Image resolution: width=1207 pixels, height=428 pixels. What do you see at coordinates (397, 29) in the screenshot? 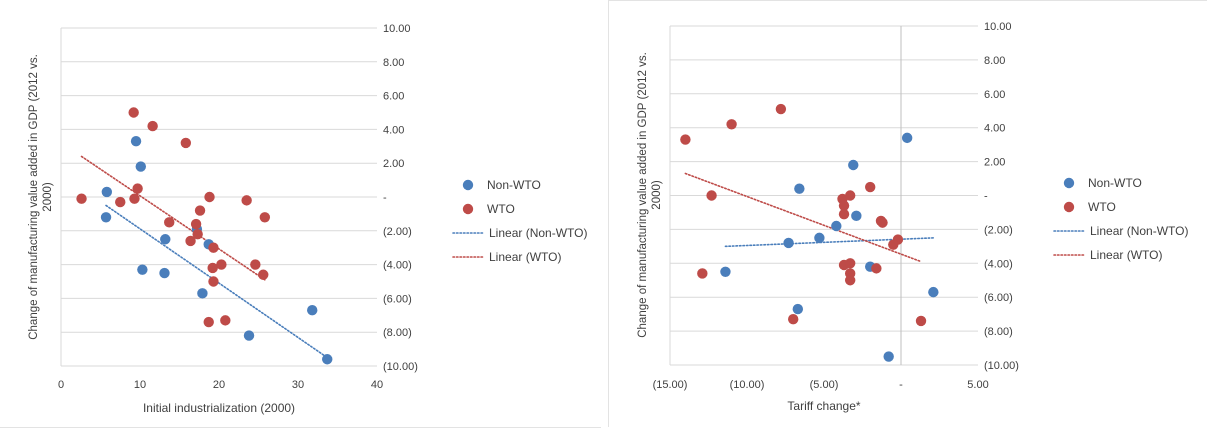
I see `left-y-tick-label: 10.00` at bounding box center [397, 29].